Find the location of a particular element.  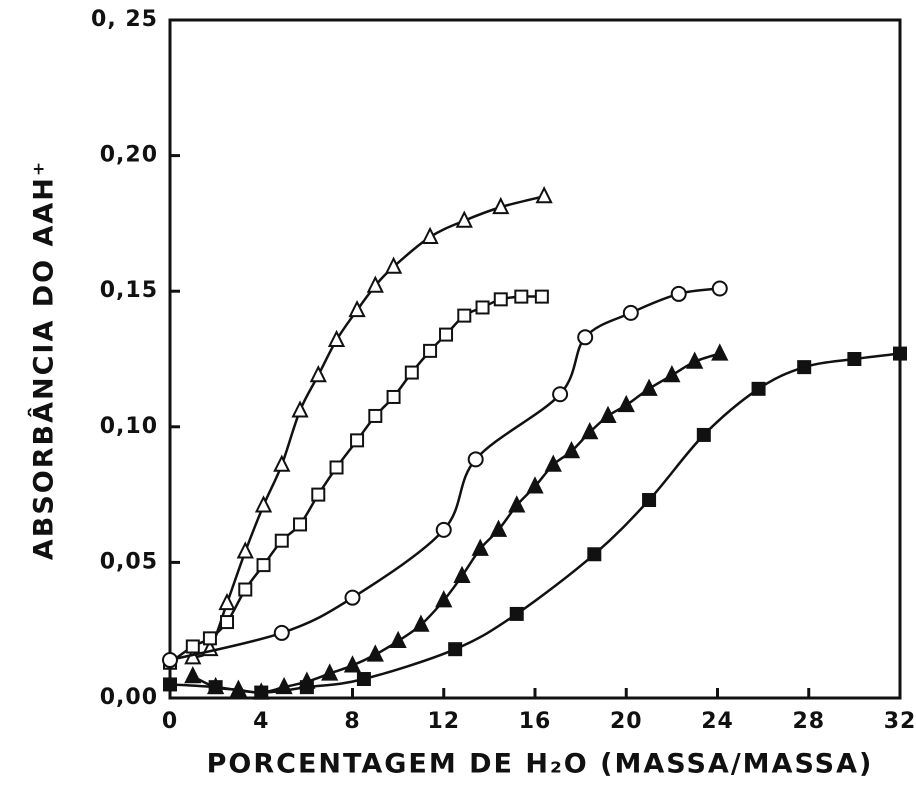

y-tick-label: 0,20 is located at coordinates (129, 155).